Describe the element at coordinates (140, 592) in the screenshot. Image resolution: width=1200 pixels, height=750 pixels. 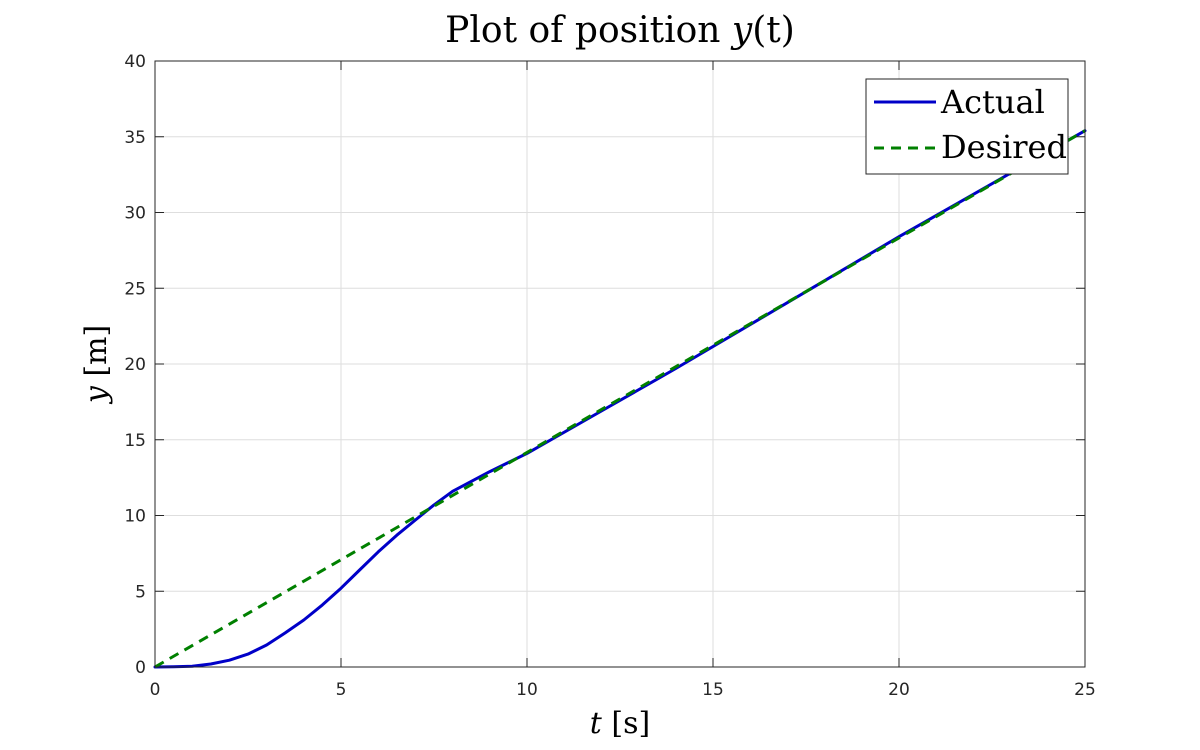
I see `y-tick-label: 5` at that location.